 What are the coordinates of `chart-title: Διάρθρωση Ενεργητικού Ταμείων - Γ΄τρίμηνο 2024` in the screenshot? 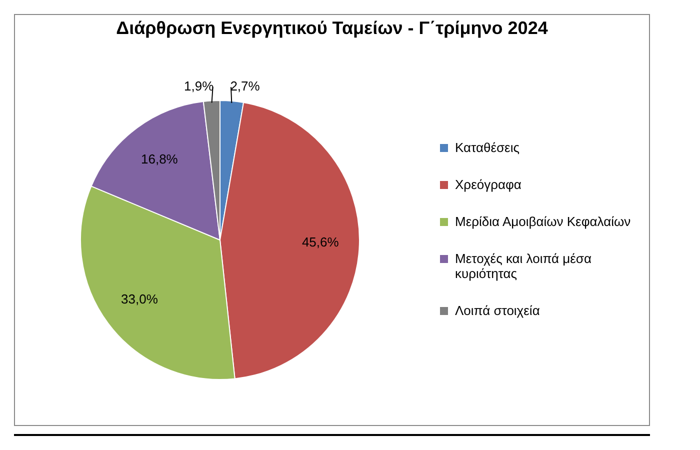 It's located at (332, 28).